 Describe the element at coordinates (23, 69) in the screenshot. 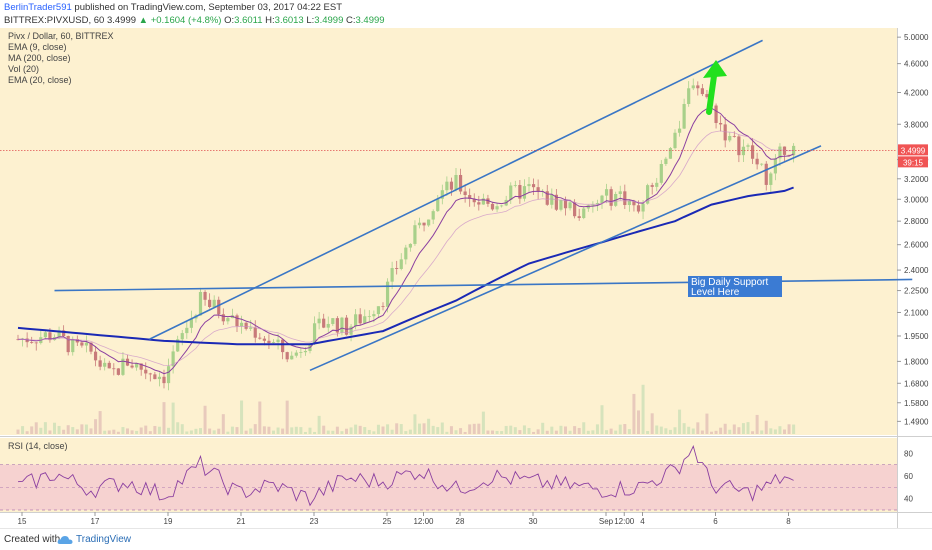

I see `legend-vol: Vol (20)` at that location.